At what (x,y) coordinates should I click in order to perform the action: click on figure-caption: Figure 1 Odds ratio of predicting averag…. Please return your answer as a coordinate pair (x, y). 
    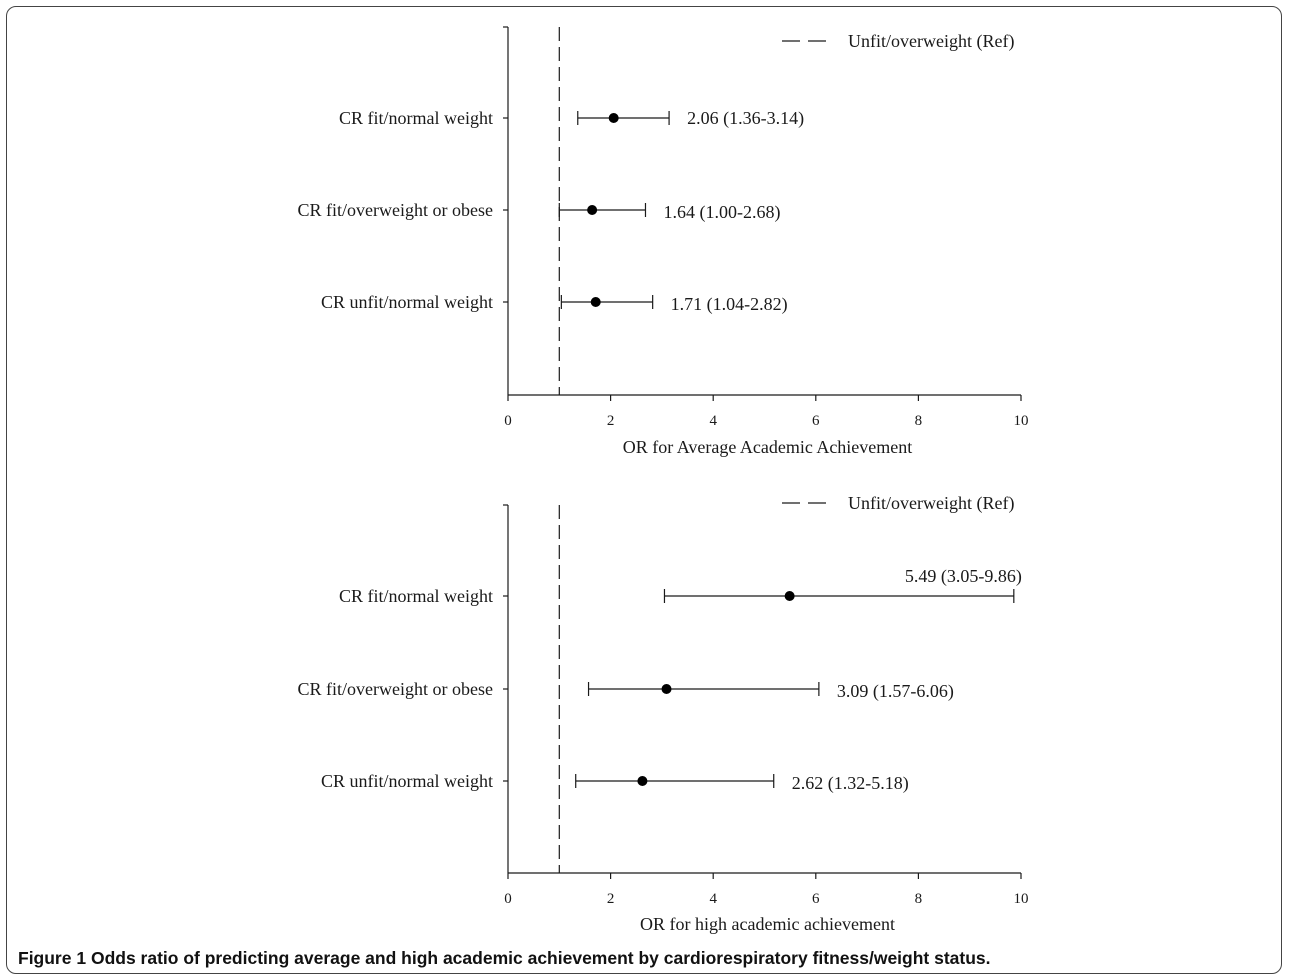
    Looking at the image, I should click on (504, 958).